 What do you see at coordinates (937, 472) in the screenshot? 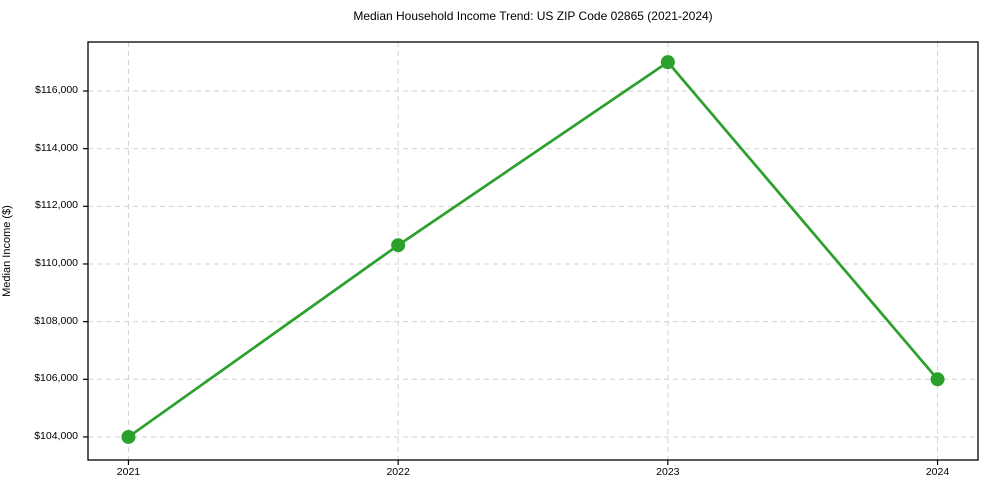
I see `x-tick-label: 2024` at bounding box center [937, 472].